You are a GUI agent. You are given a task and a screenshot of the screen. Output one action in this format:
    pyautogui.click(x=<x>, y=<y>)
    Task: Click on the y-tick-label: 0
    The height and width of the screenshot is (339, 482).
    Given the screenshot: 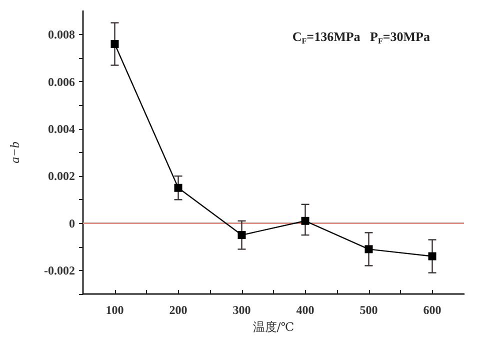 What is the action you would take?
    pyautogui.click(x=72, y=223)
    